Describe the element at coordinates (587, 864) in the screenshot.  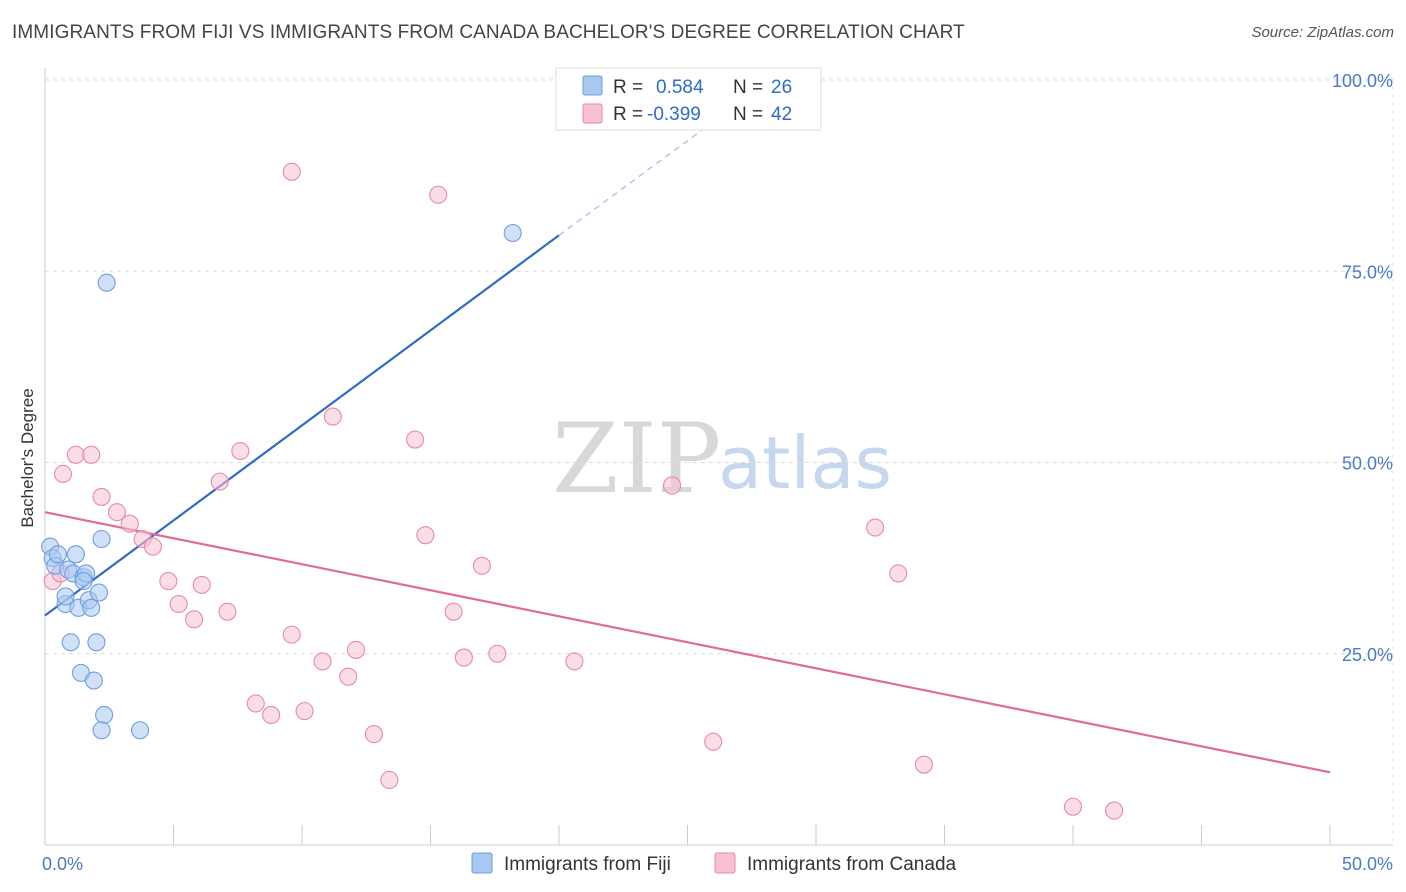
I see `series-legend-label-fiji: Immigrants from Fiji` at that location.